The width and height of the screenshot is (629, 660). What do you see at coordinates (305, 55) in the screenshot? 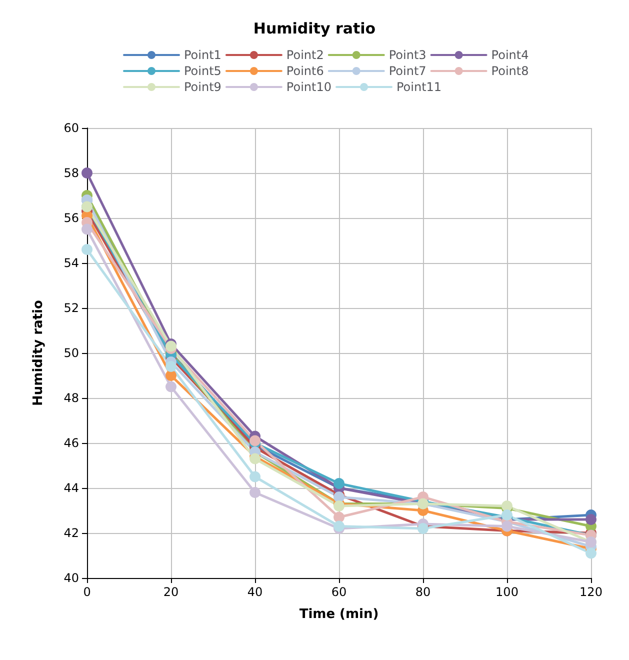
I see `legend-label: Point2` at bounding box center [305, 55].